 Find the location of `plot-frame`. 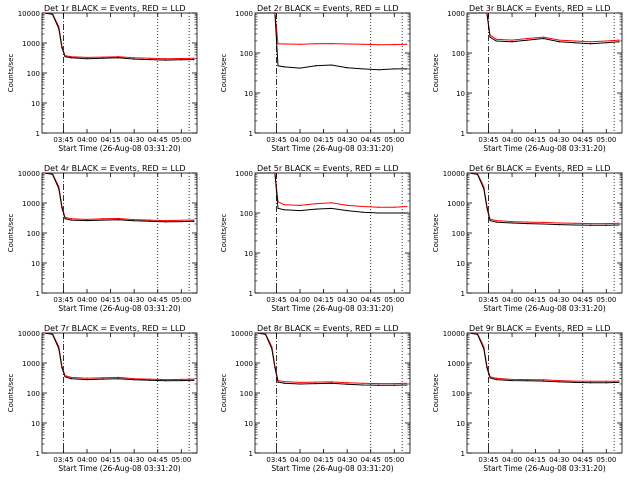

plot-frame is located at coordinates (332, 73).